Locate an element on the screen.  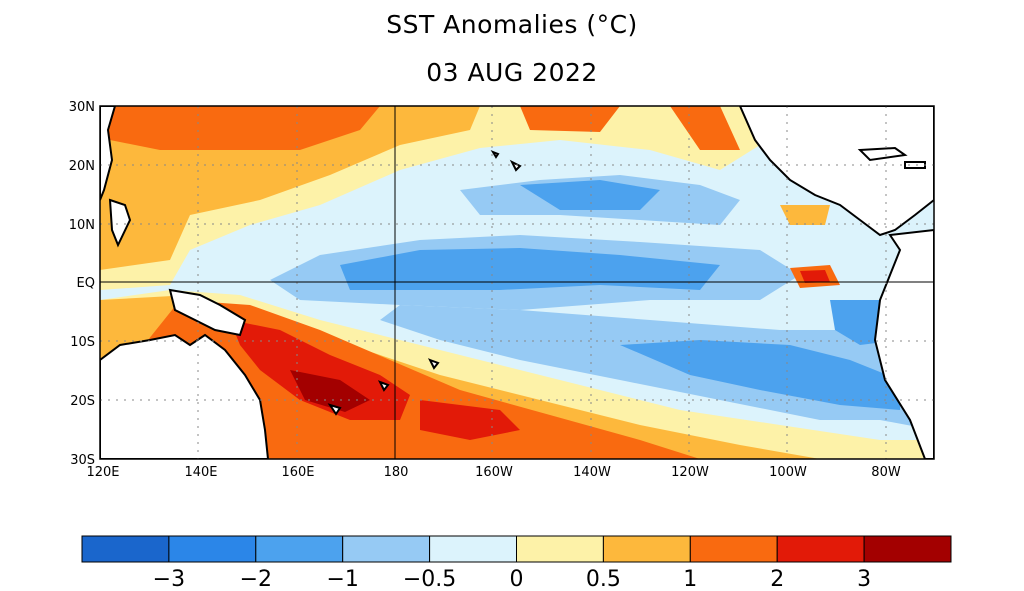
lat-label: 20S is located at coordinates (82, 401).